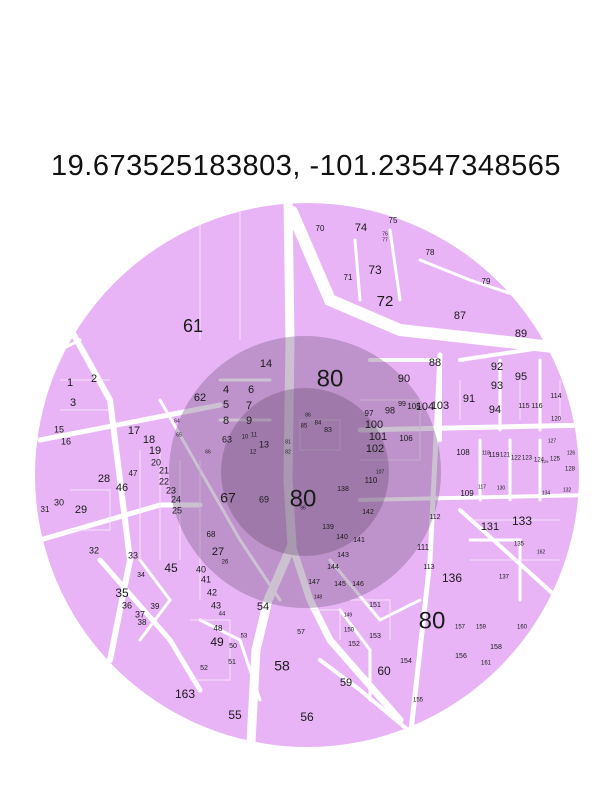 This screenshot has width=612, height=792. I want to click on parcel-label: 151, so click(375, 605).